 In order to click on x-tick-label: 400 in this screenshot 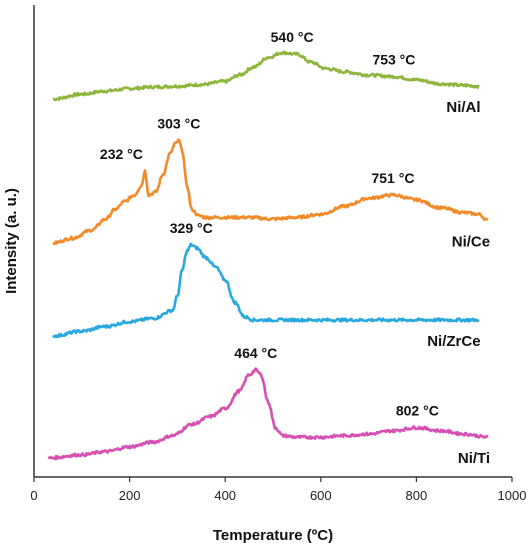, I will do `click(225, 495)`.